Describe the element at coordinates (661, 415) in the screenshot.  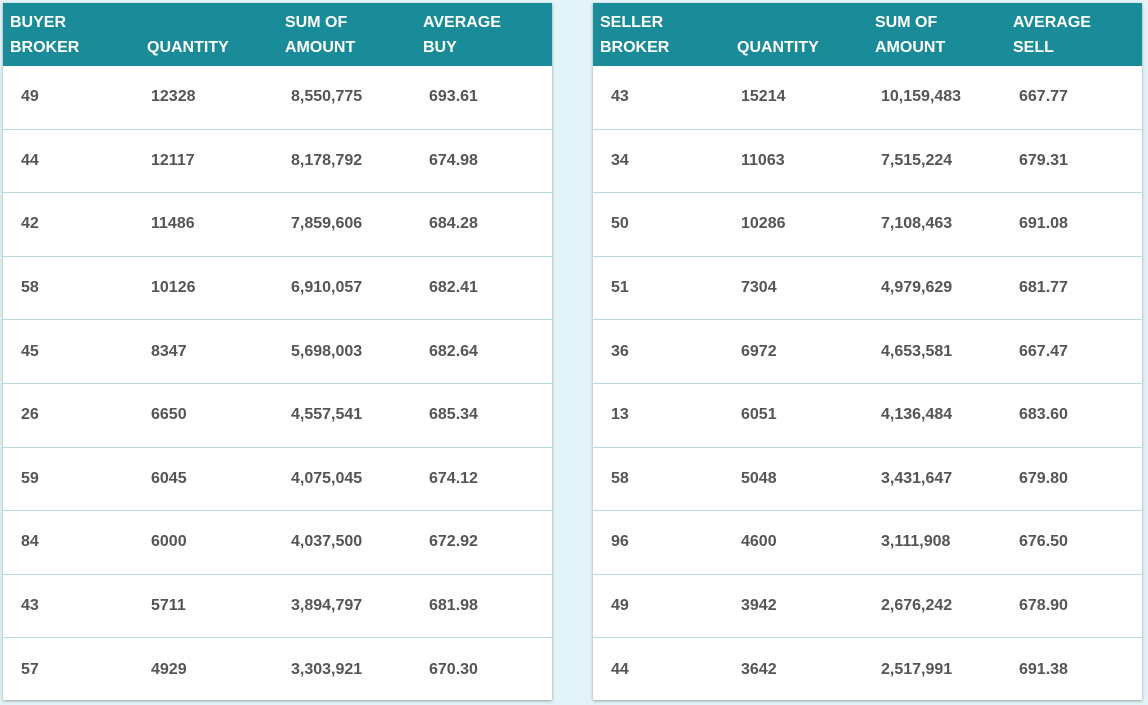
I see `broker-cell: 13` at that location.